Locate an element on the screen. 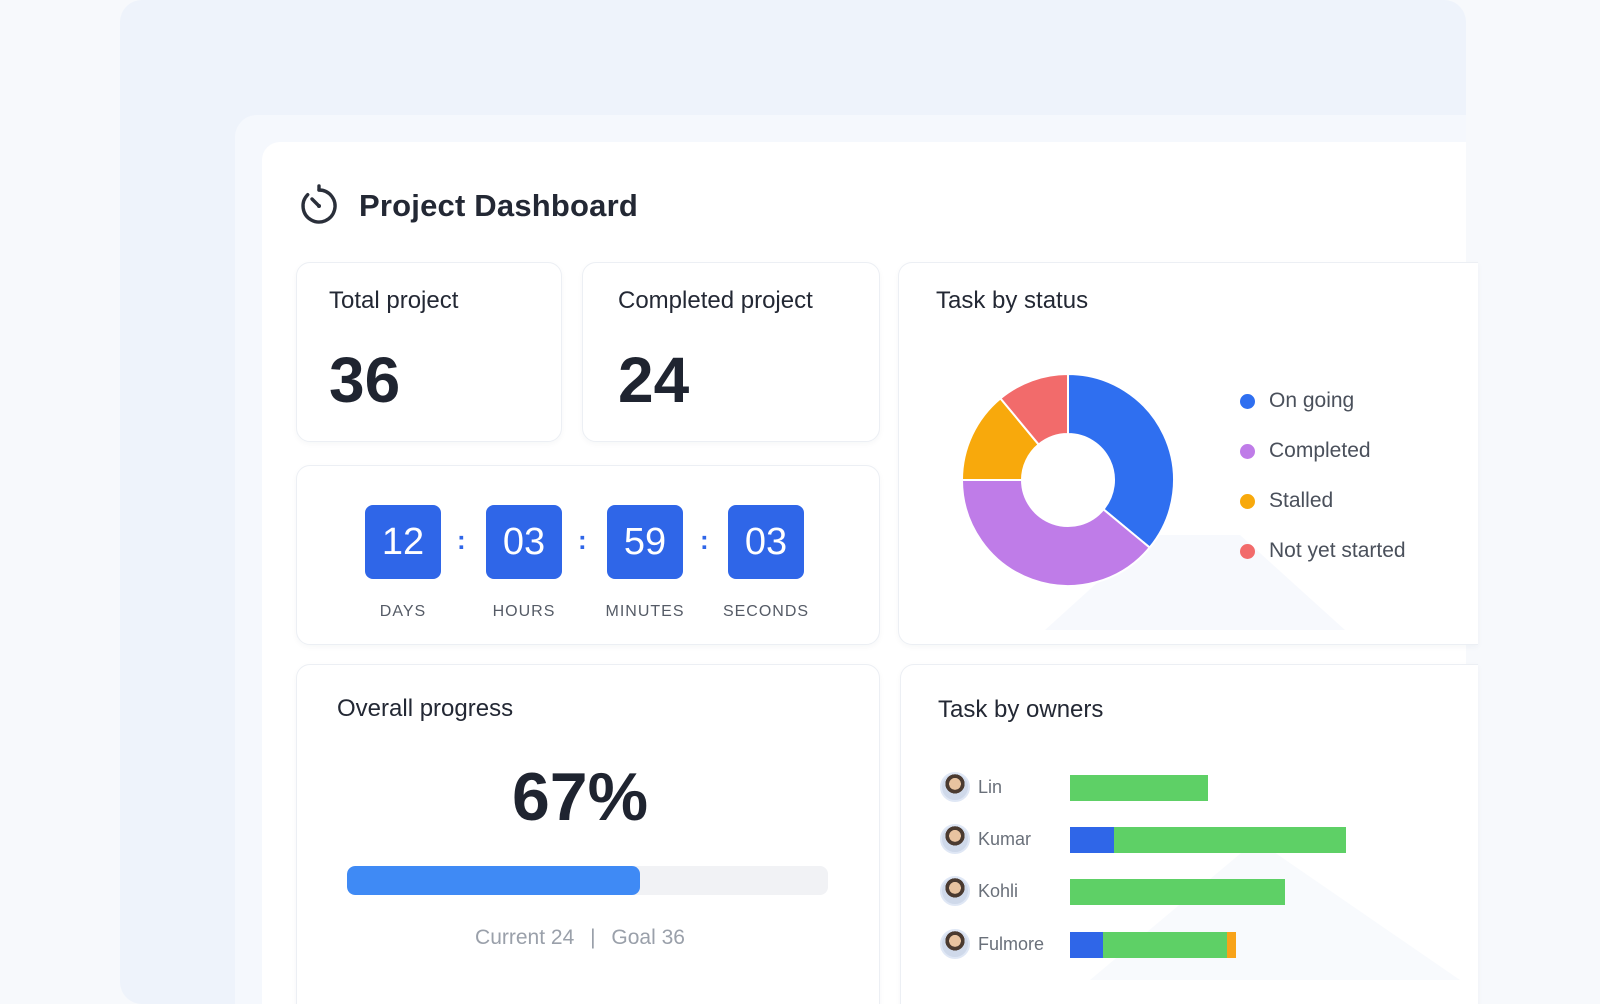 This screenshot has height=1004, width=1600. legend-item-on-going: On going is located at coordinates (1323, 401).